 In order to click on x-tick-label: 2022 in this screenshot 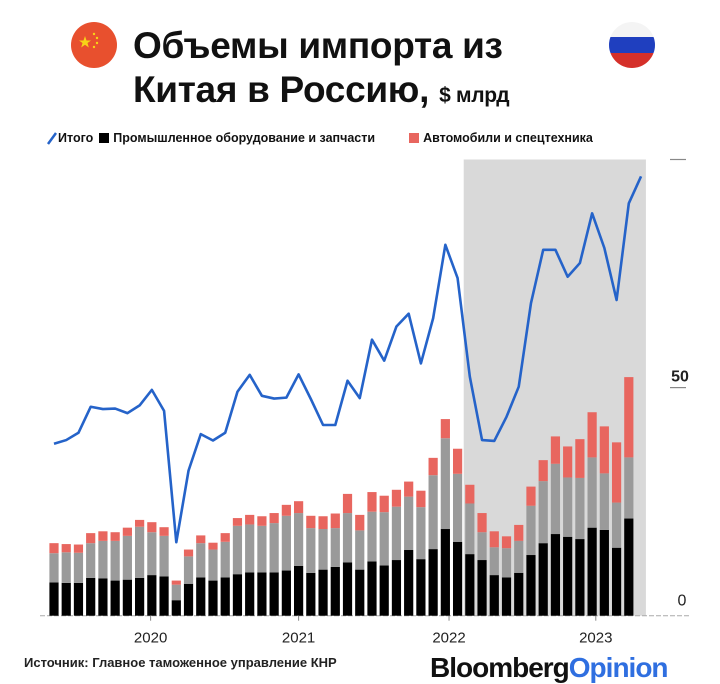, I will do `click(448, 638)`.